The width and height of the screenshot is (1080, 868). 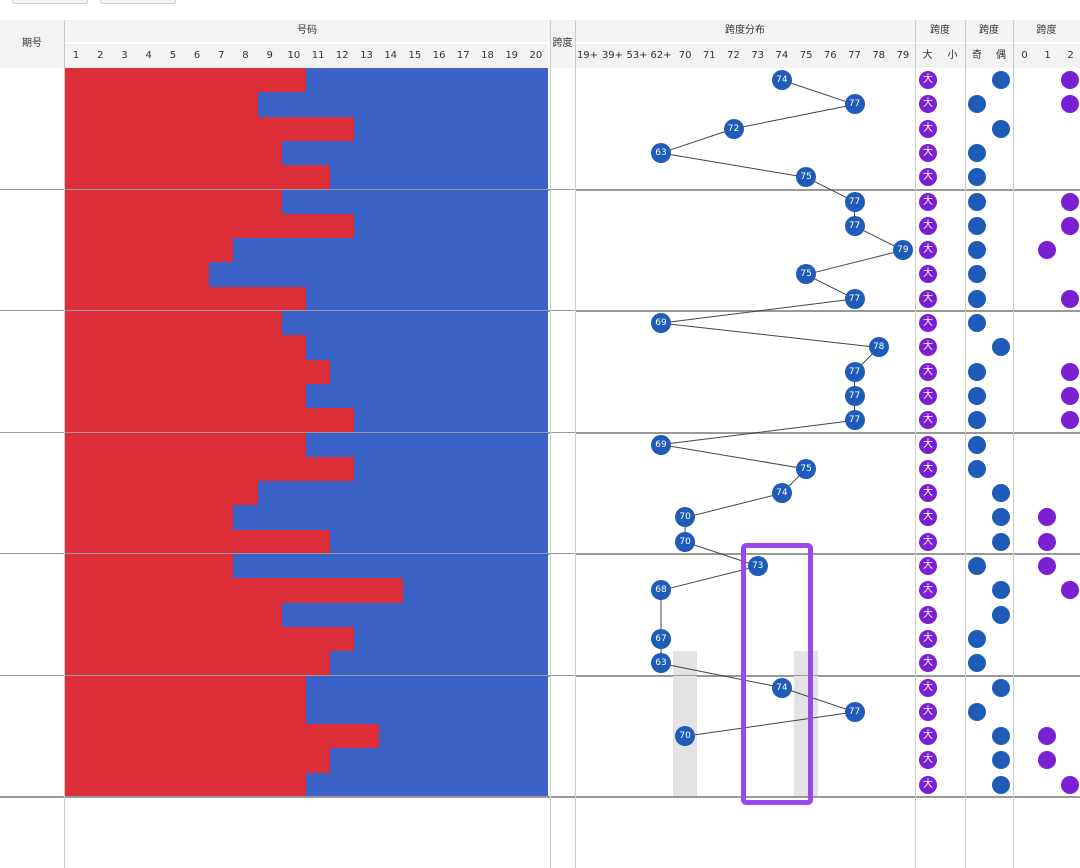 I want to click on last-ball, so click(x=1070, y=371).